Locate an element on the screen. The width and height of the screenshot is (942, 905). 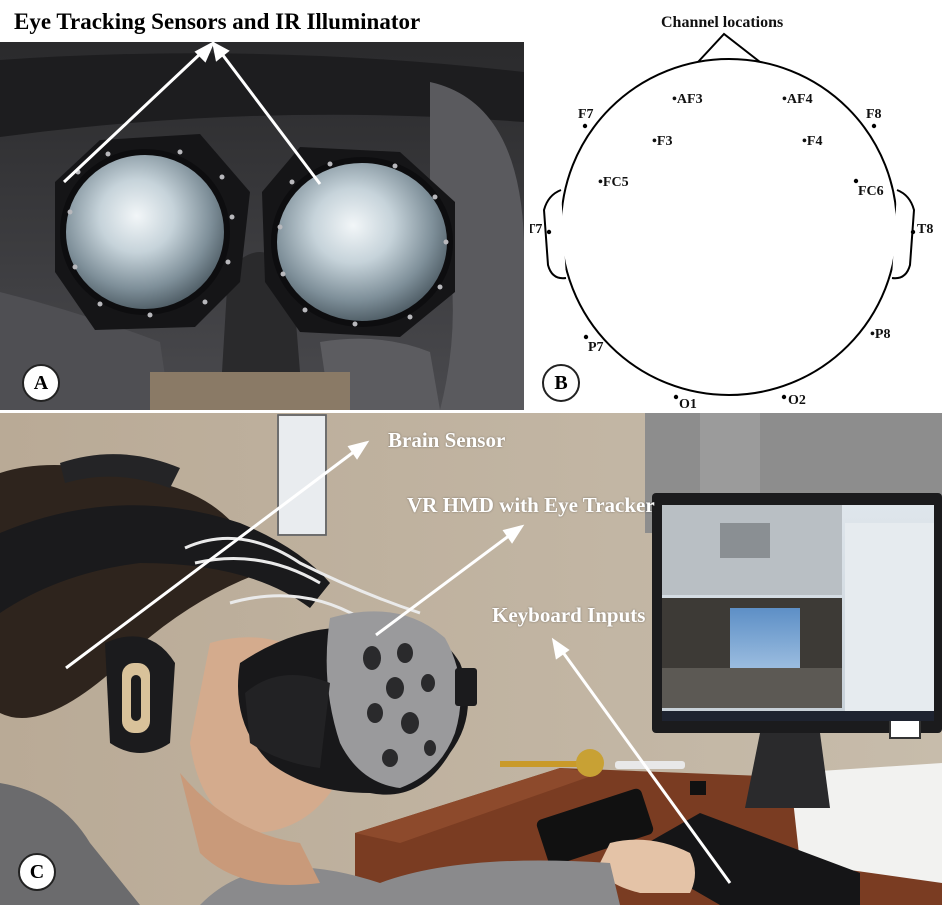
channel-fc5: •FC5 is located at coordinates (613, 182).